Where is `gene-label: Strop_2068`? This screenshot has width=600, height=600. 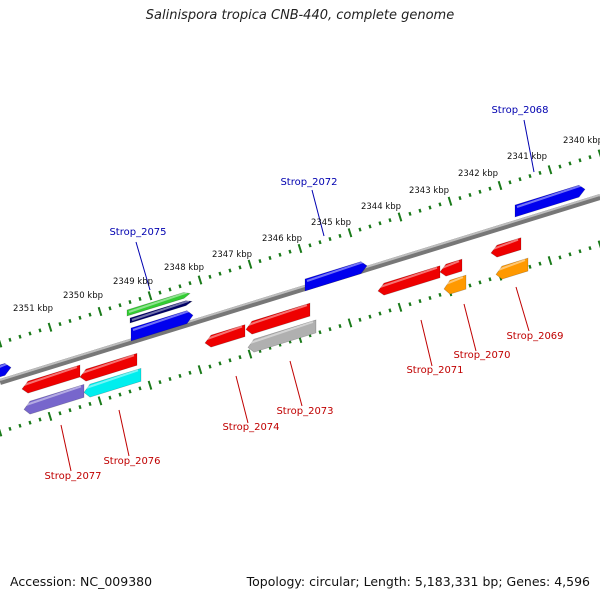
gene-label: Strop_2068 is located at coordinates (519, 110).